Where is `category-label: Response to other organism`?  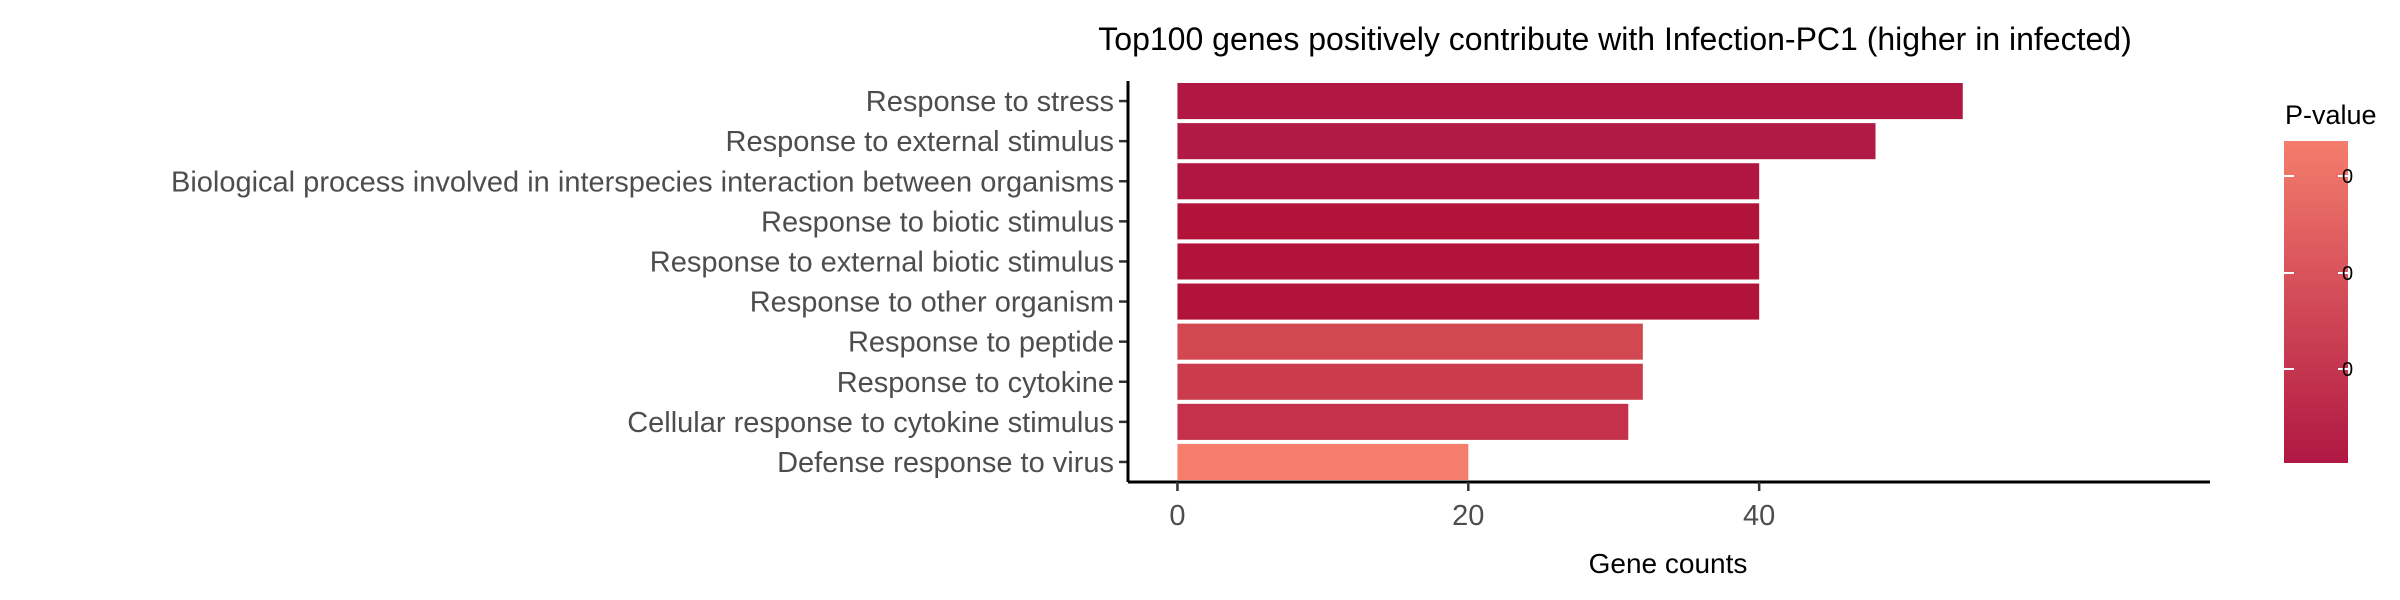
category-label: Response to other organism is located at coordinates (932, 303).